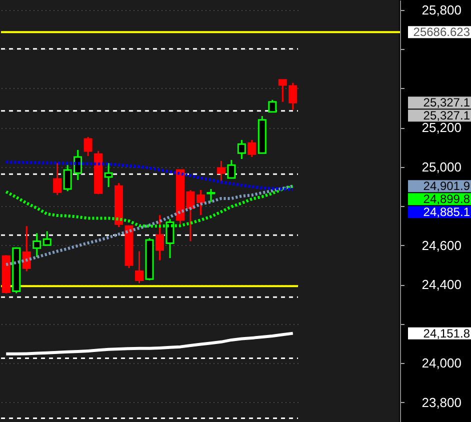  What do you see at coordinates (442, 245) in the screenshot?
I see `y-tick-label: 24,600` at bounding box center [442, 245].